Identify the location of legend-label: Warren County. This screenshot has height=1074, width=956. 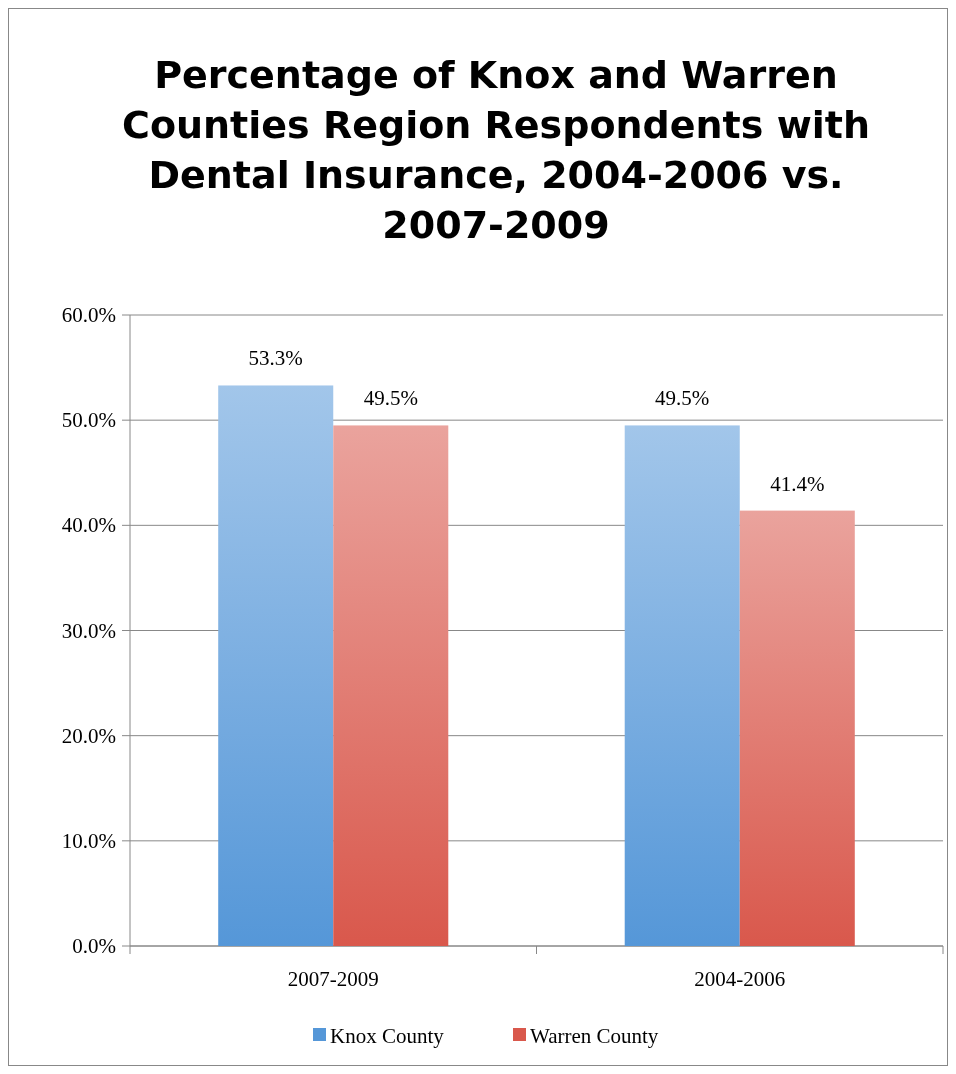
(594, 1036).